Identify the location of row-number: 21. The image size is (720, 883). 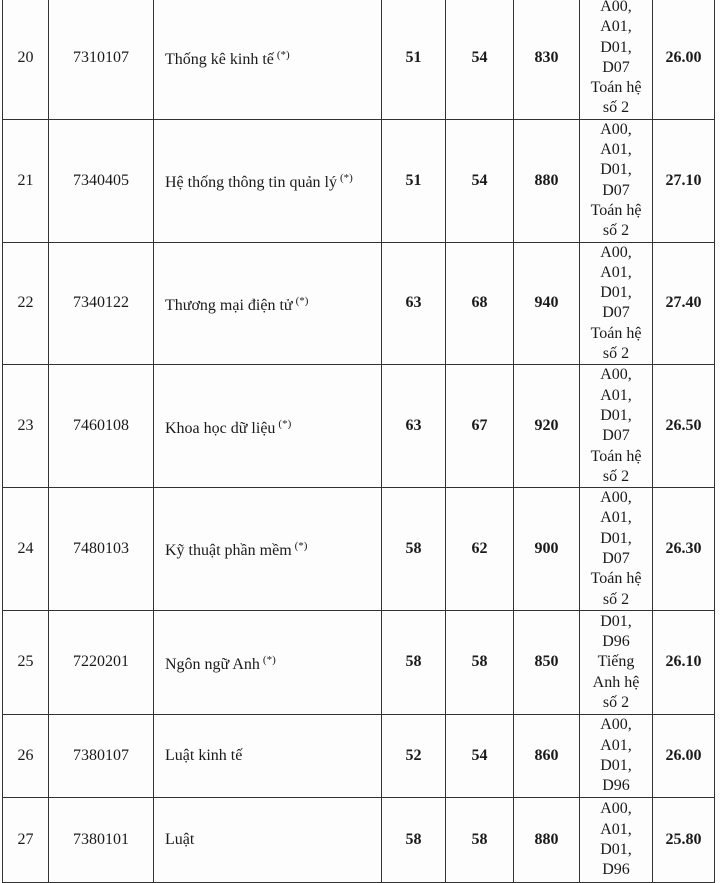
(25, 180).